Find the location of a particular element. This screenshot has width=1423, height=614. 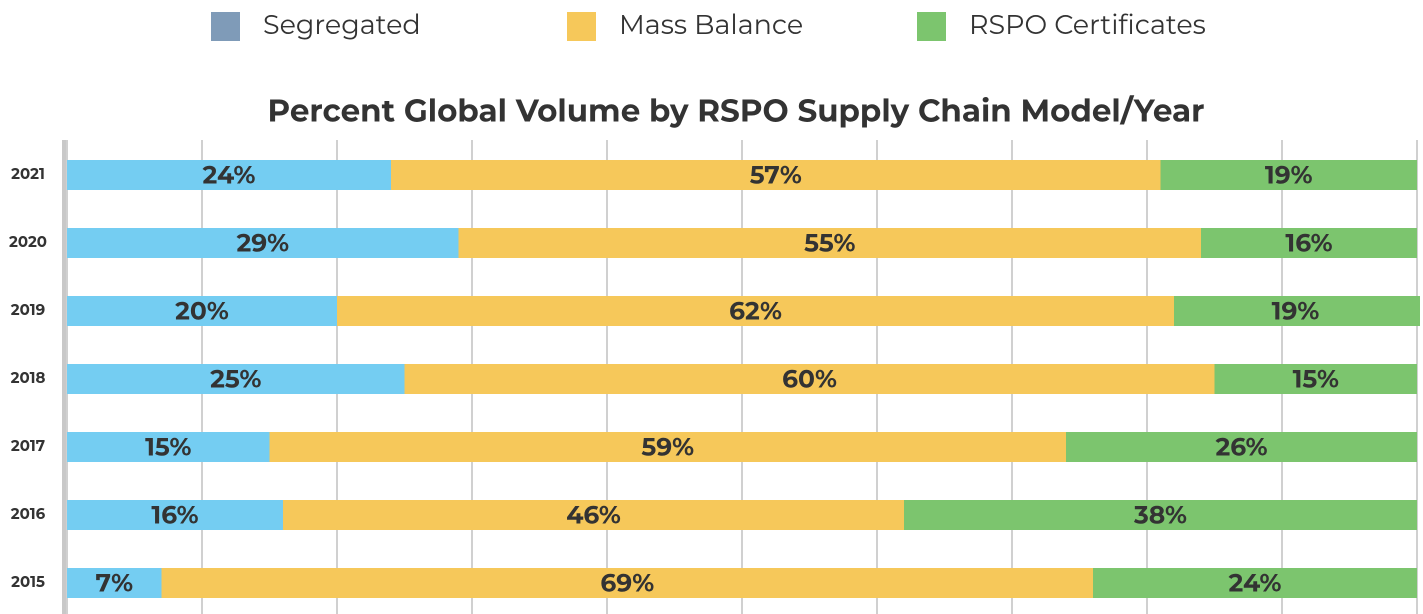

data-label: 20% is located at coordinates (202, 312).